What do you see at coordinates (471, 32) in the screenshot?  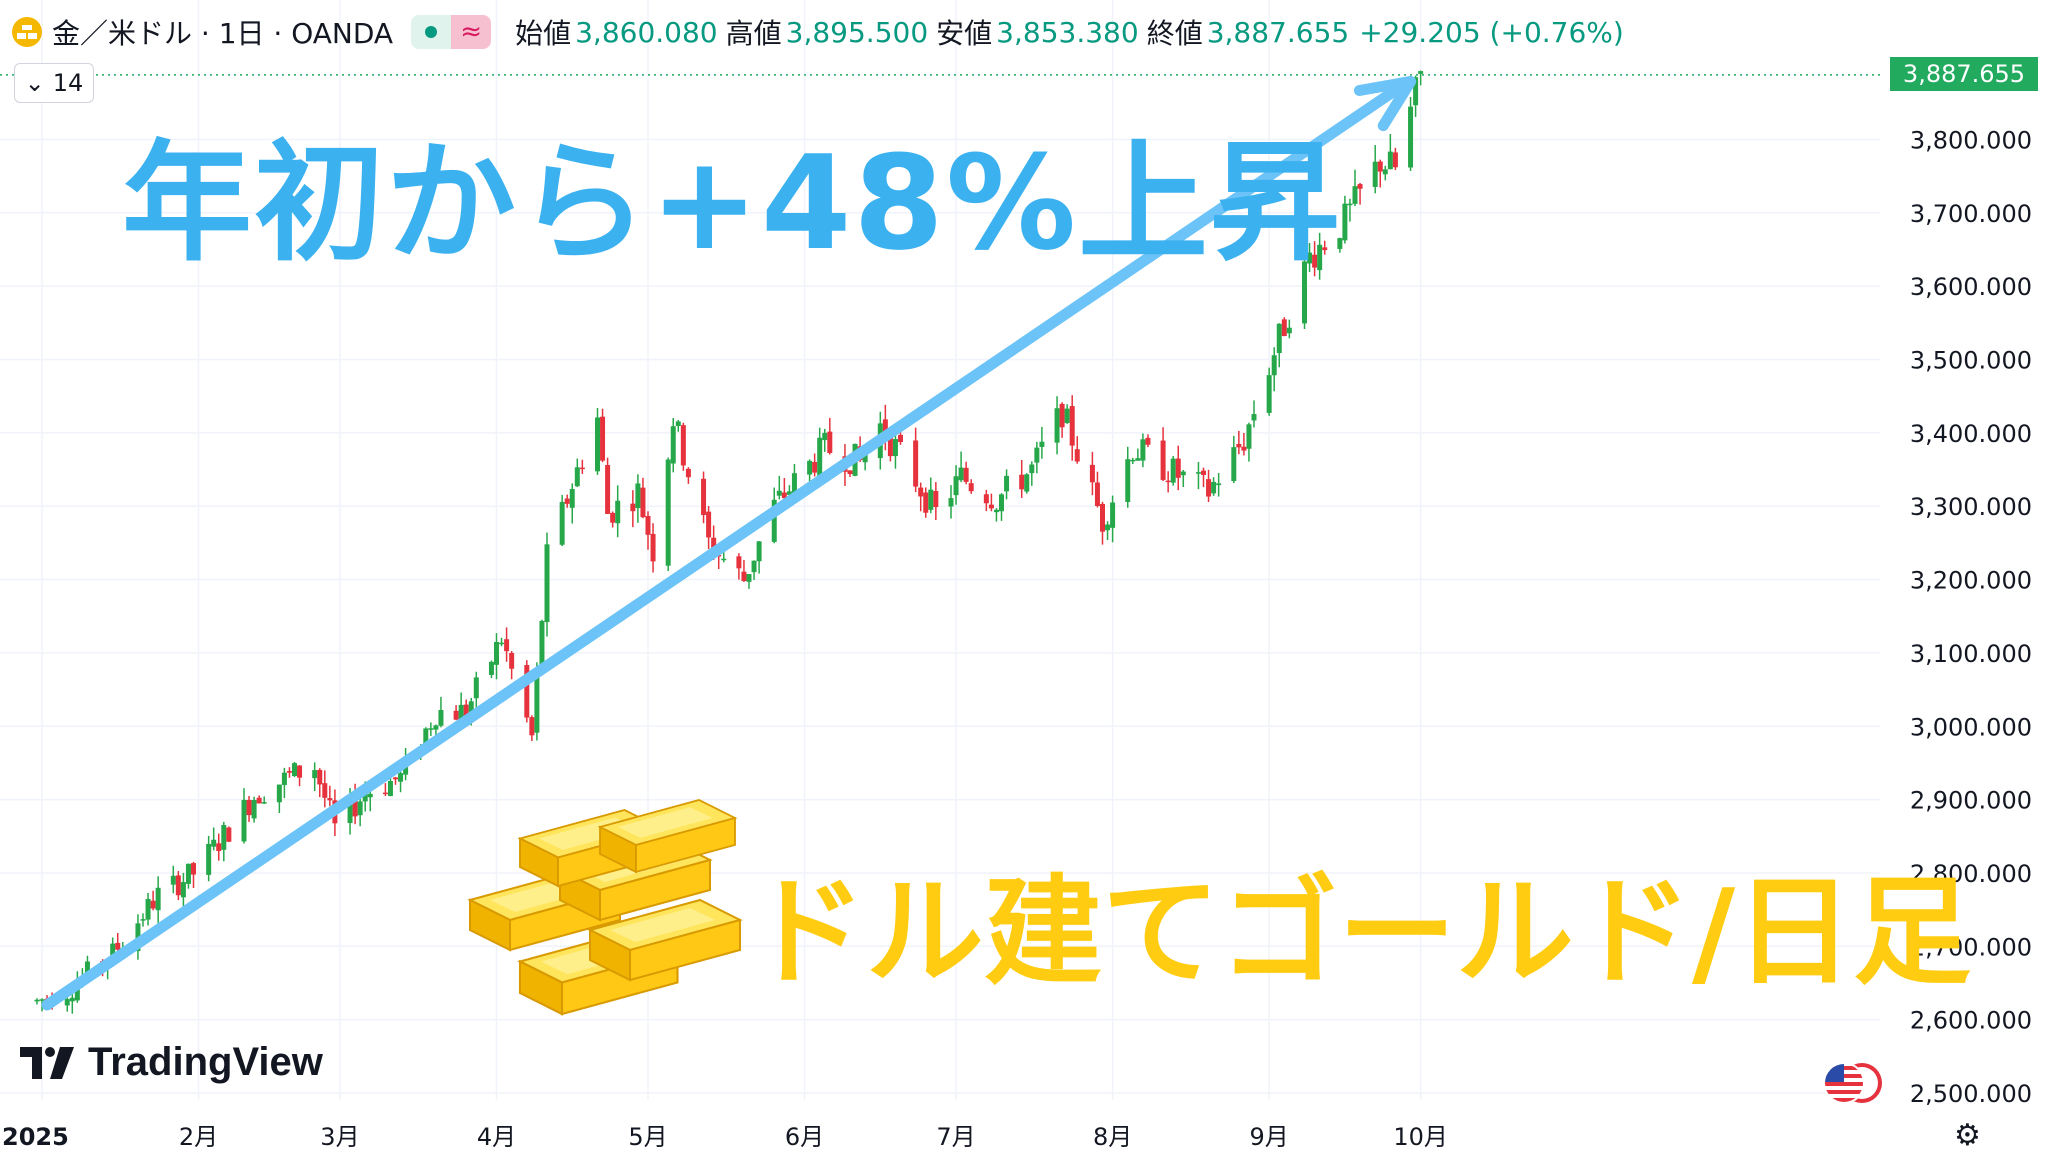 I see `data-source-icon: ≈` at bounding box center [471, 32].